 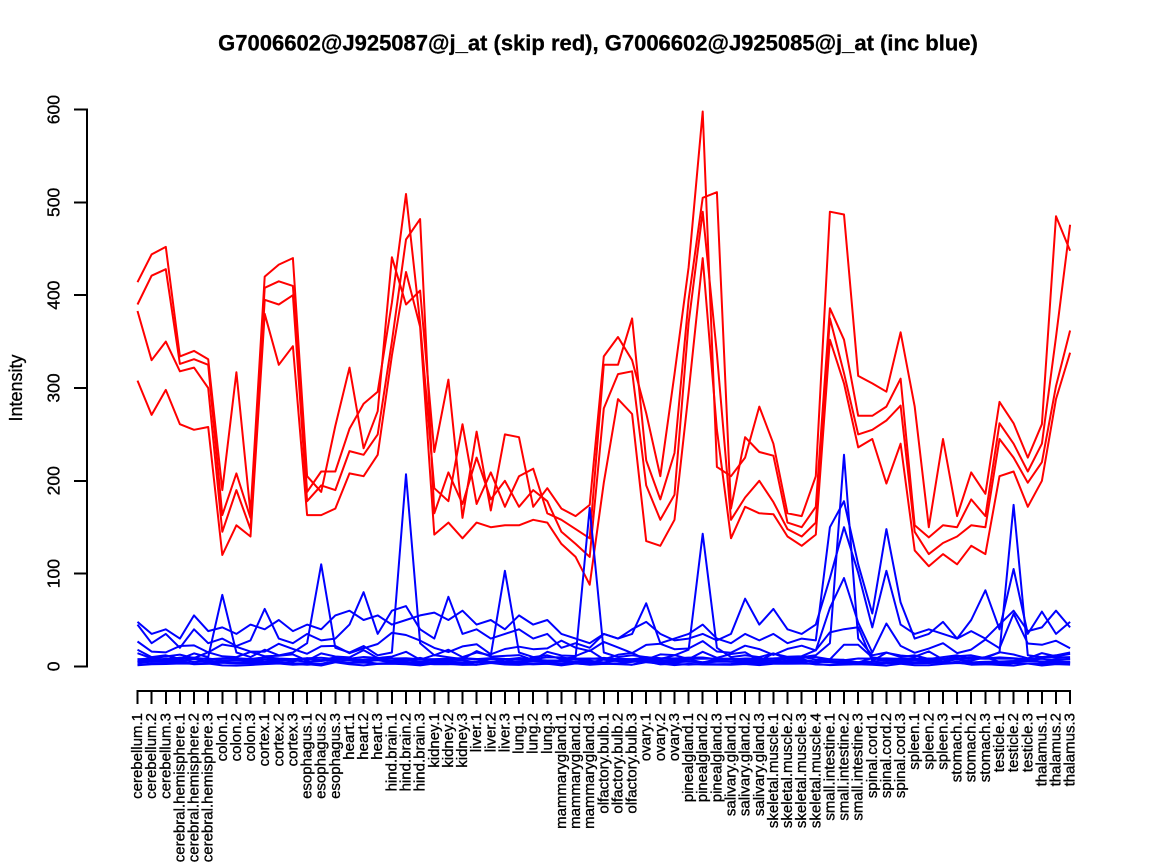 What do you see at coordinates (420, 752) in the screenshot?
I see `svg-text: hind.brain.3` at bounding box center [420, 752].